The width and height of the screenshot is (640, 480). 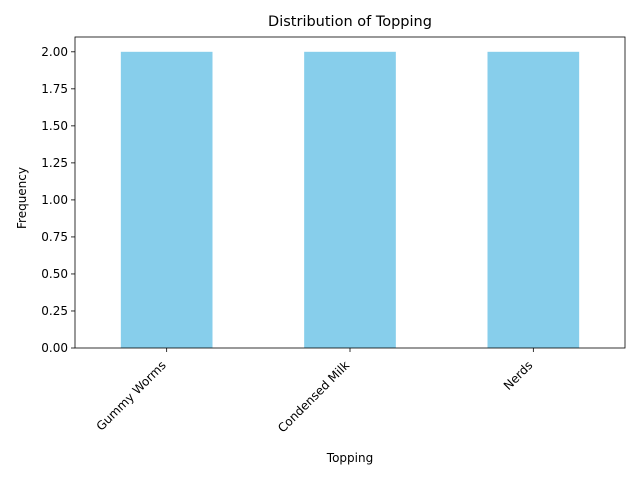 I want to click on y-tick-label: 1.00, so click(x=54, y=200).